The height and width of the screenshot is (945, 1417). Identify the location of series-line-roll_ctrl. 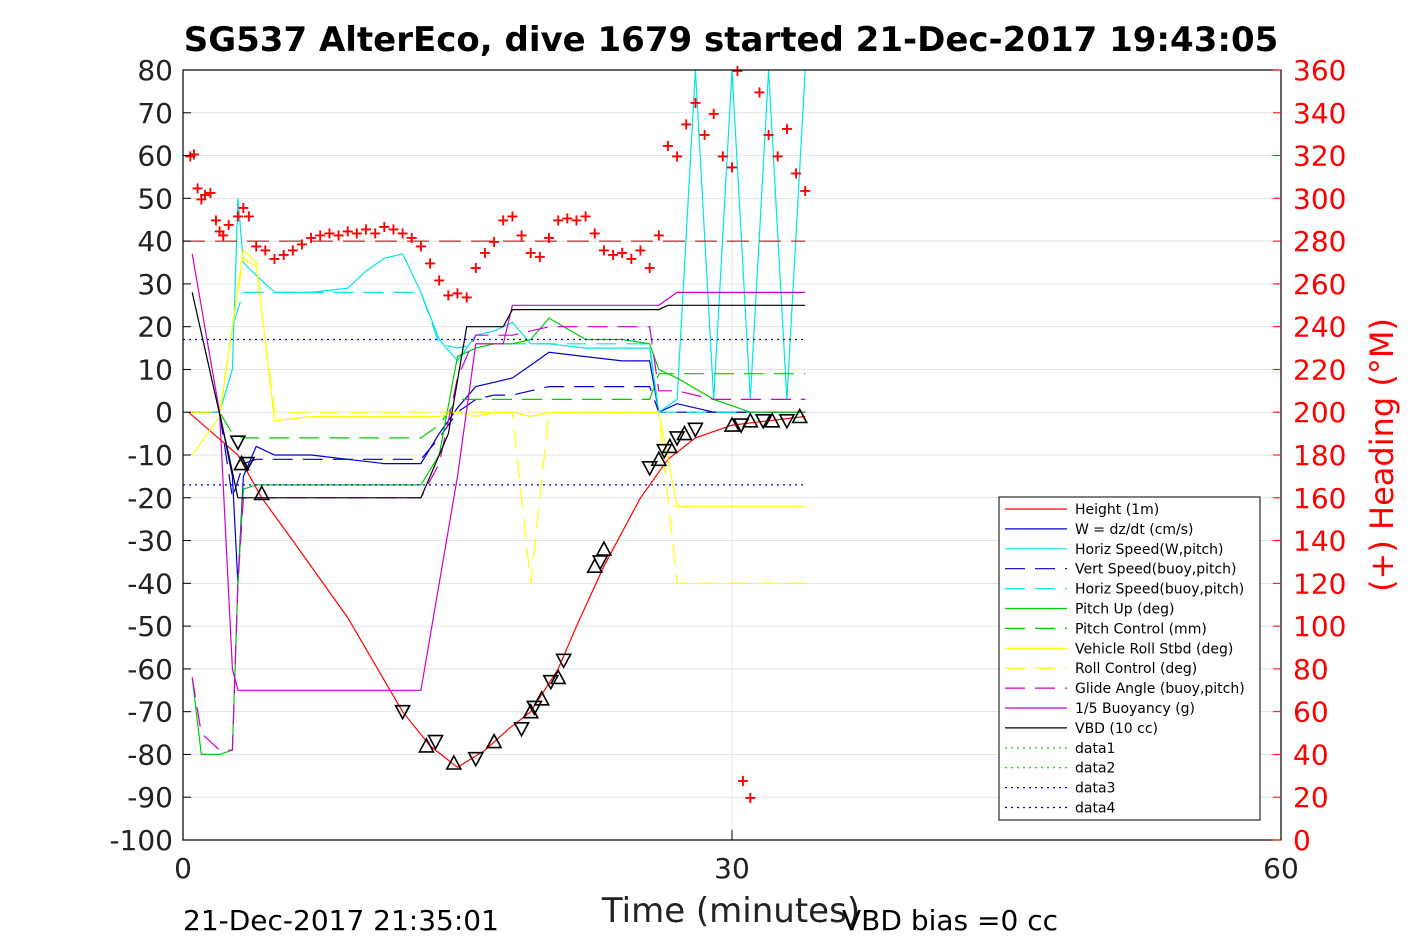
(499, 420).